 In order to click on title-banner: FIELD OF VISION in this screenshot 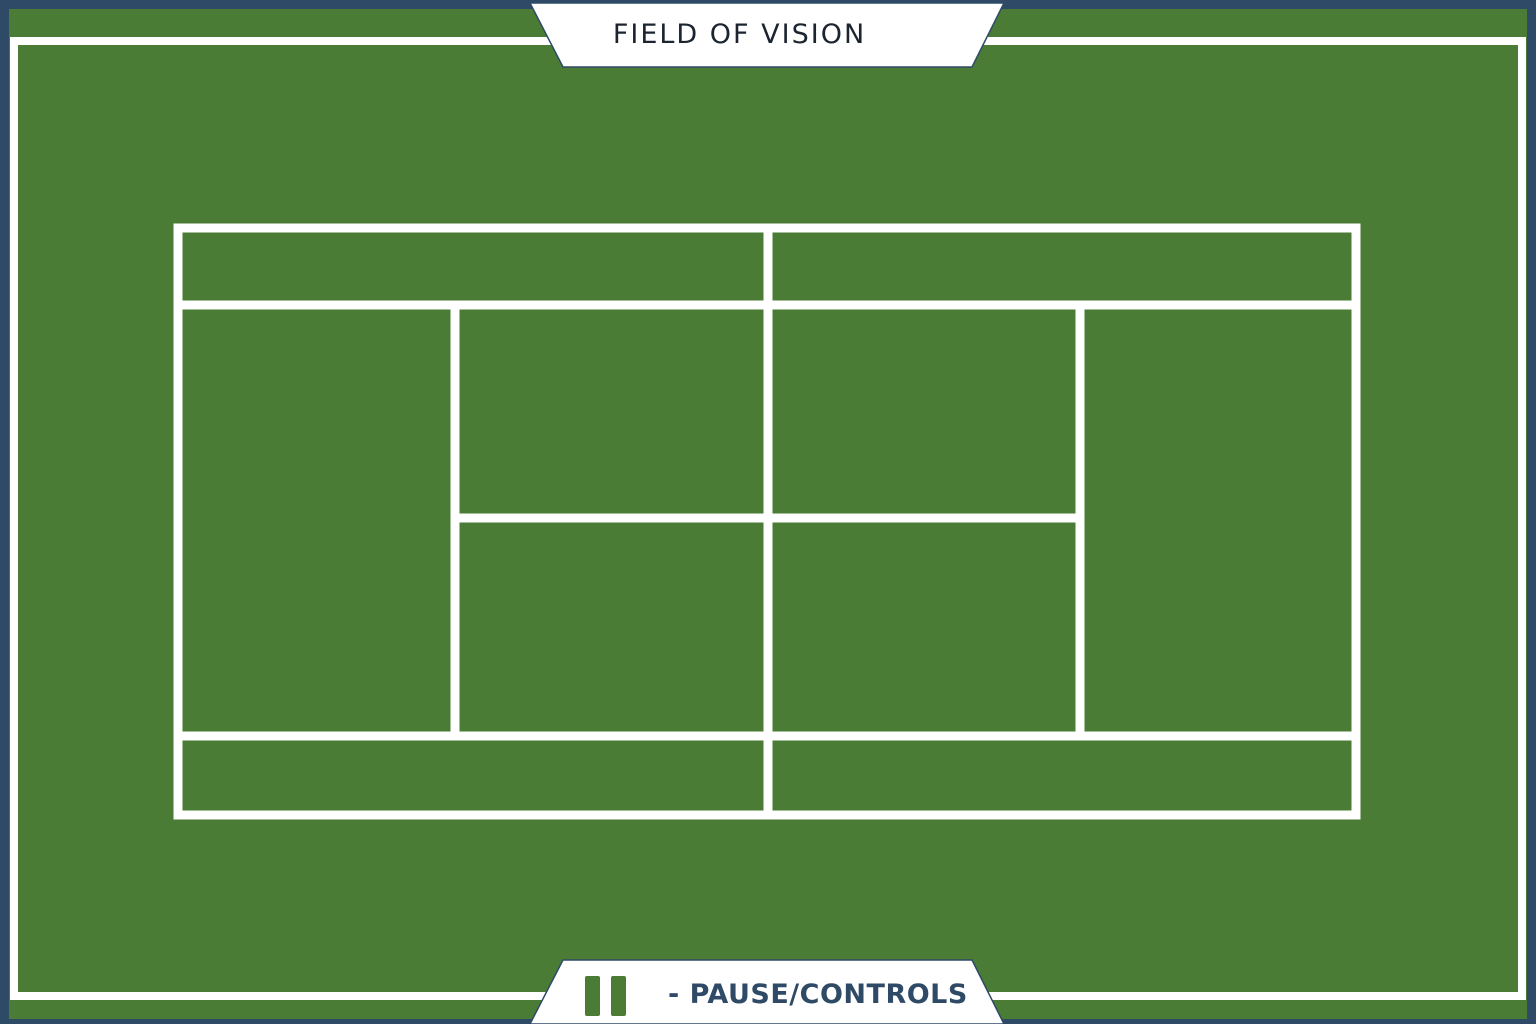, I will do `click(767, 35)`.